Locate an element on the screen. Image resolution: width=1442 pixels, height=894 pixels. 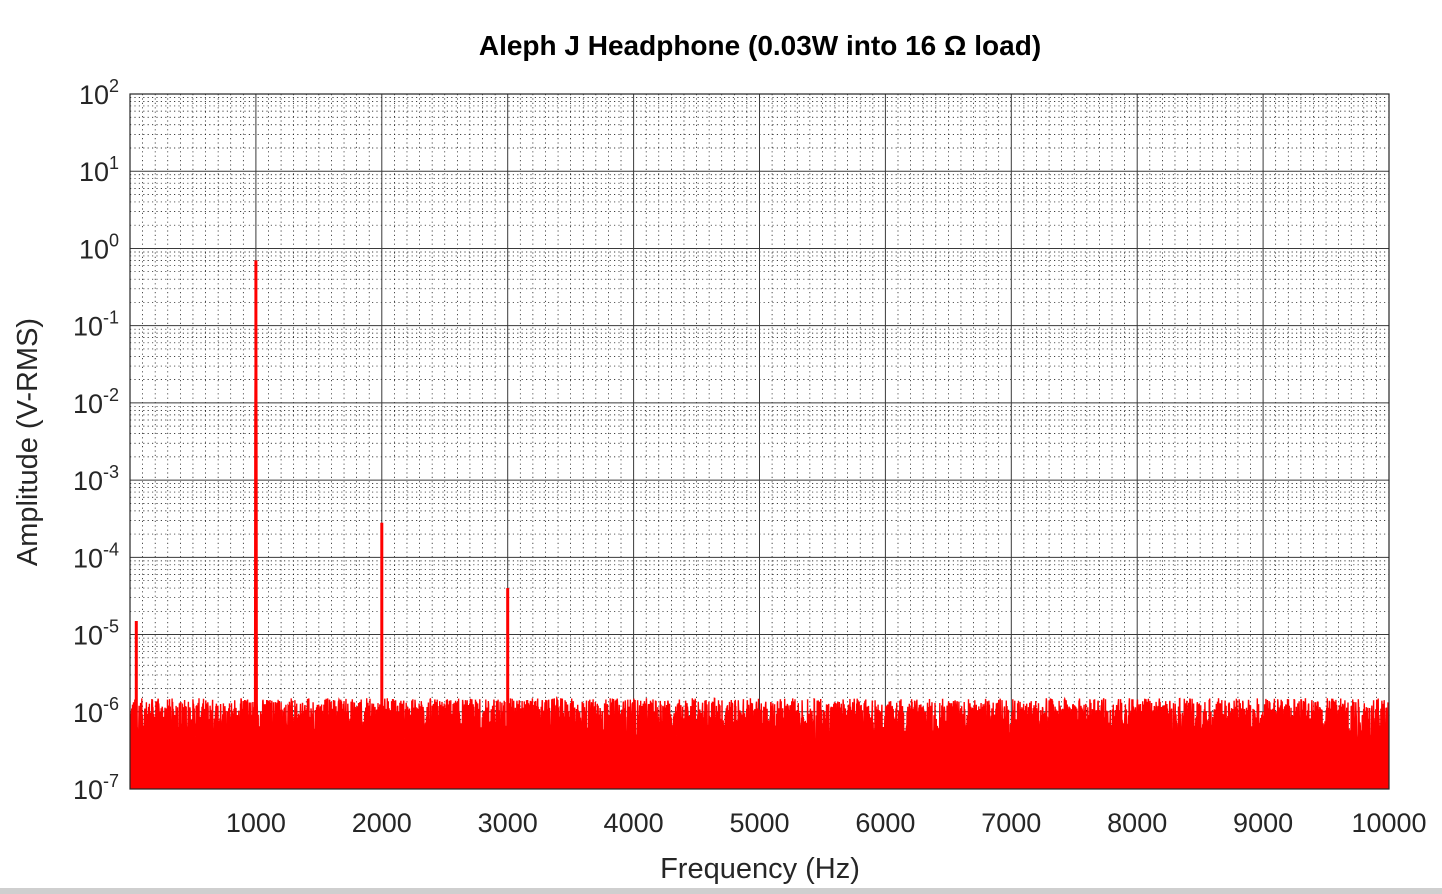
x-axis-label: Frequency (Hz) is located at coordinates (760, 869).